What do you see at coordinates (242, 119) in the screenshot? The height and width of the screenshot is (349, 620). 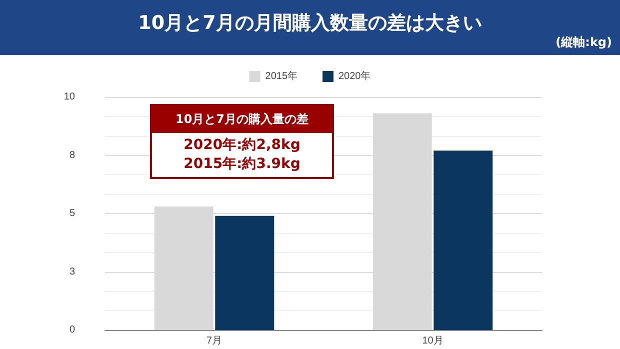 I see `callout-header: 10月と7月の購入量の差` at bounding box center [242, 119].